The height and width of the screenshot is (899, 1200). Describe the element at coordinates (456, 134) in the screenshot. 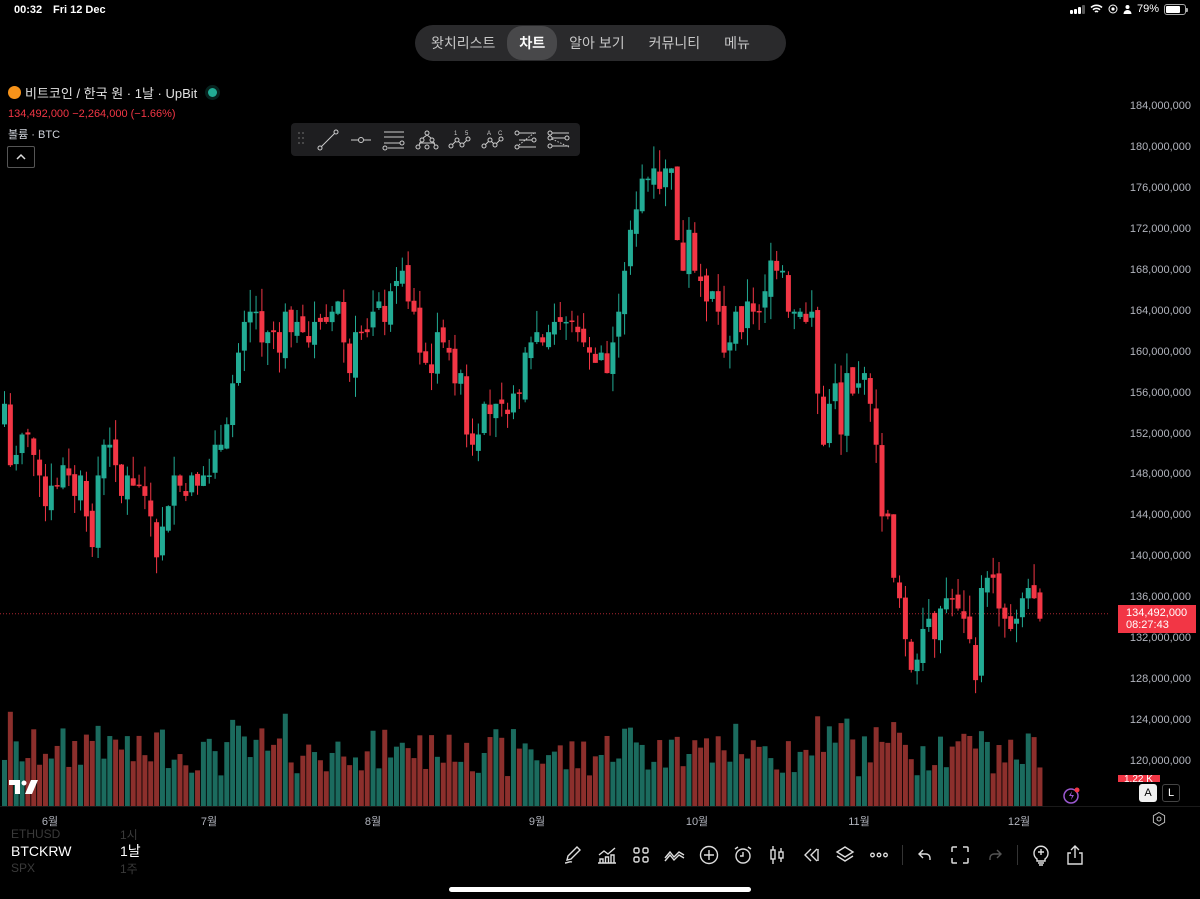

I see `svg-text: 1` at that location.